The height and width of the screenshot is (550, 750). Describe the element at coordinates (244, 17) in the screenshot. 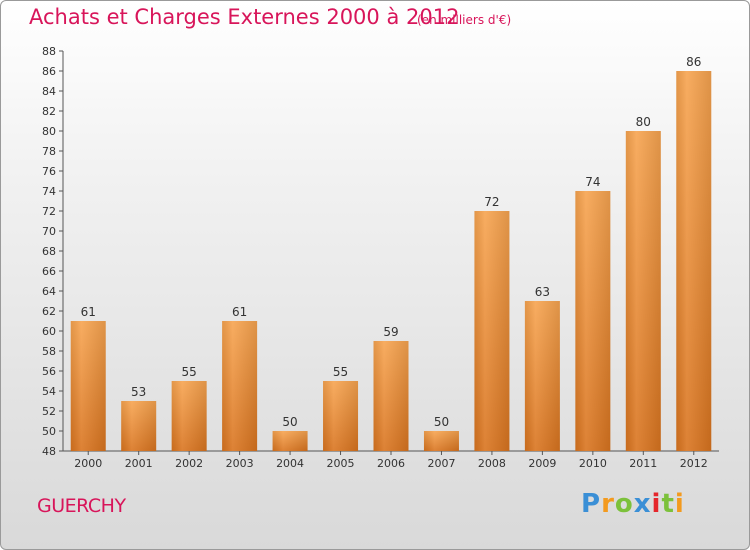

I see `chart-title: Achats et Charges Externes 2000 à 2012` at that location.